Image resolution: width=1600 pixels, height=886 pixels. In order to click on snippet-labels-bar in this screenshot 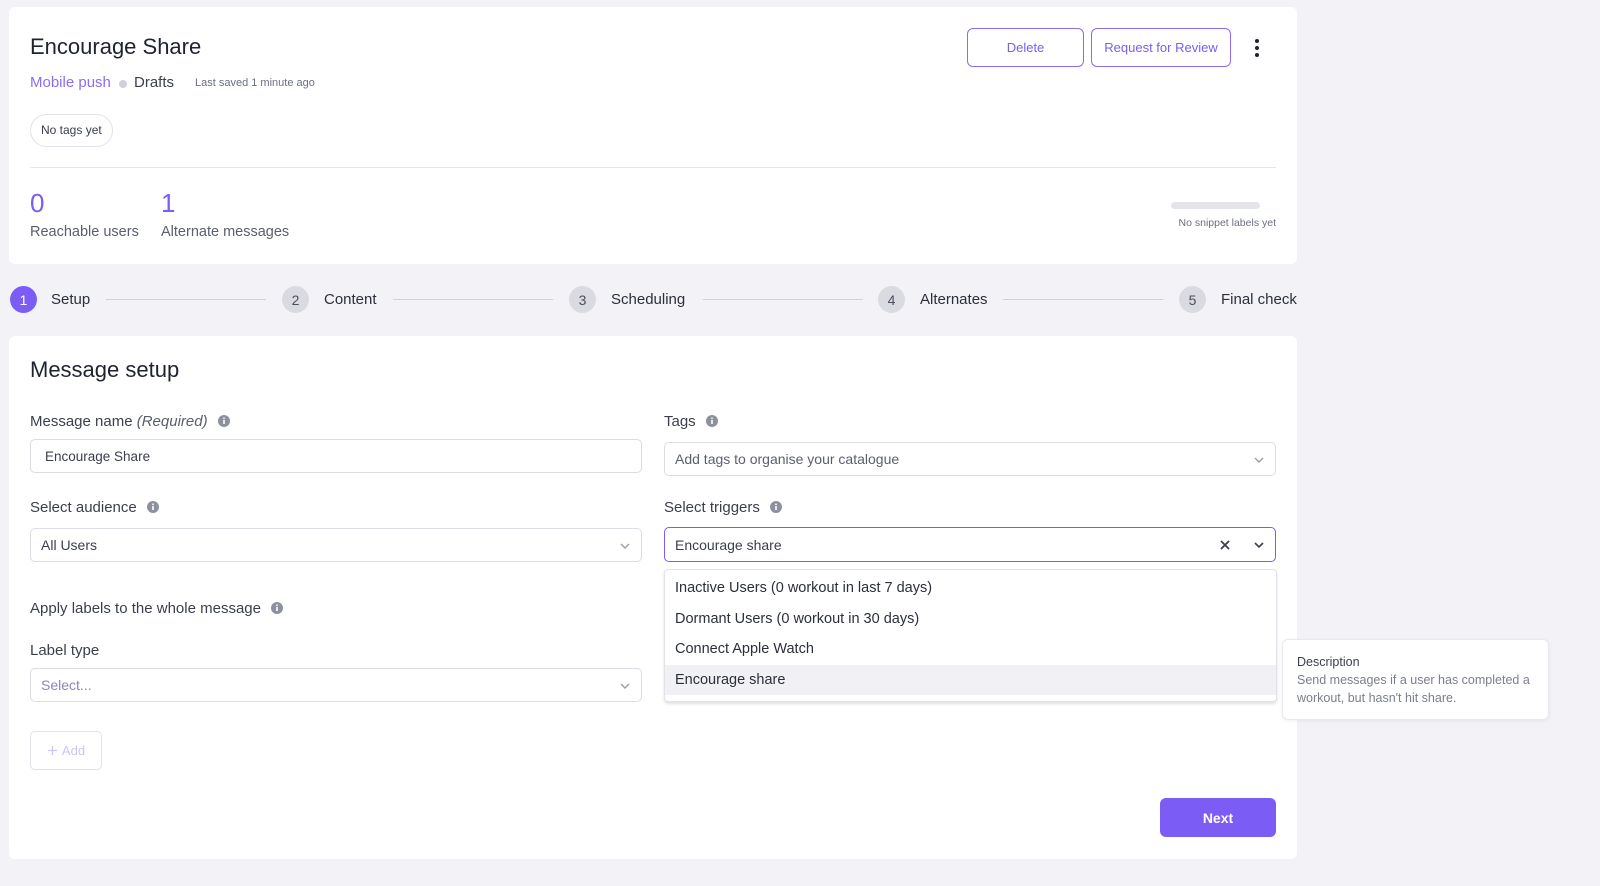, I will do `click(1215, 205)`.